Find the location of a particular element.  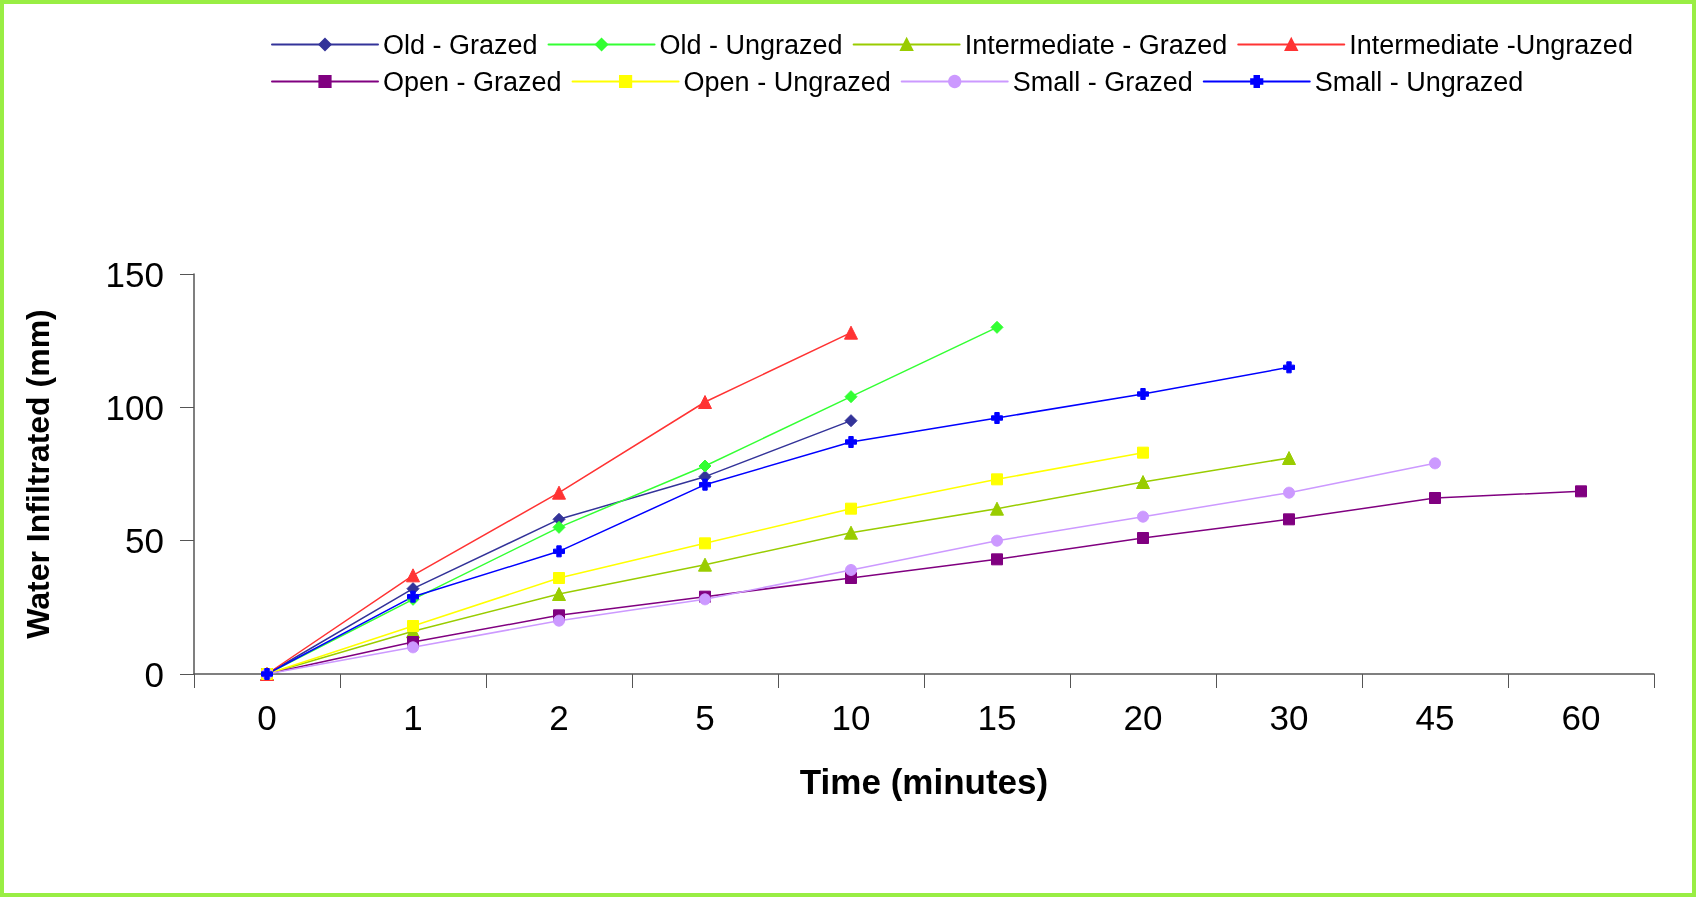

y-tick-label: 0 is located at coordinates (154, 674).